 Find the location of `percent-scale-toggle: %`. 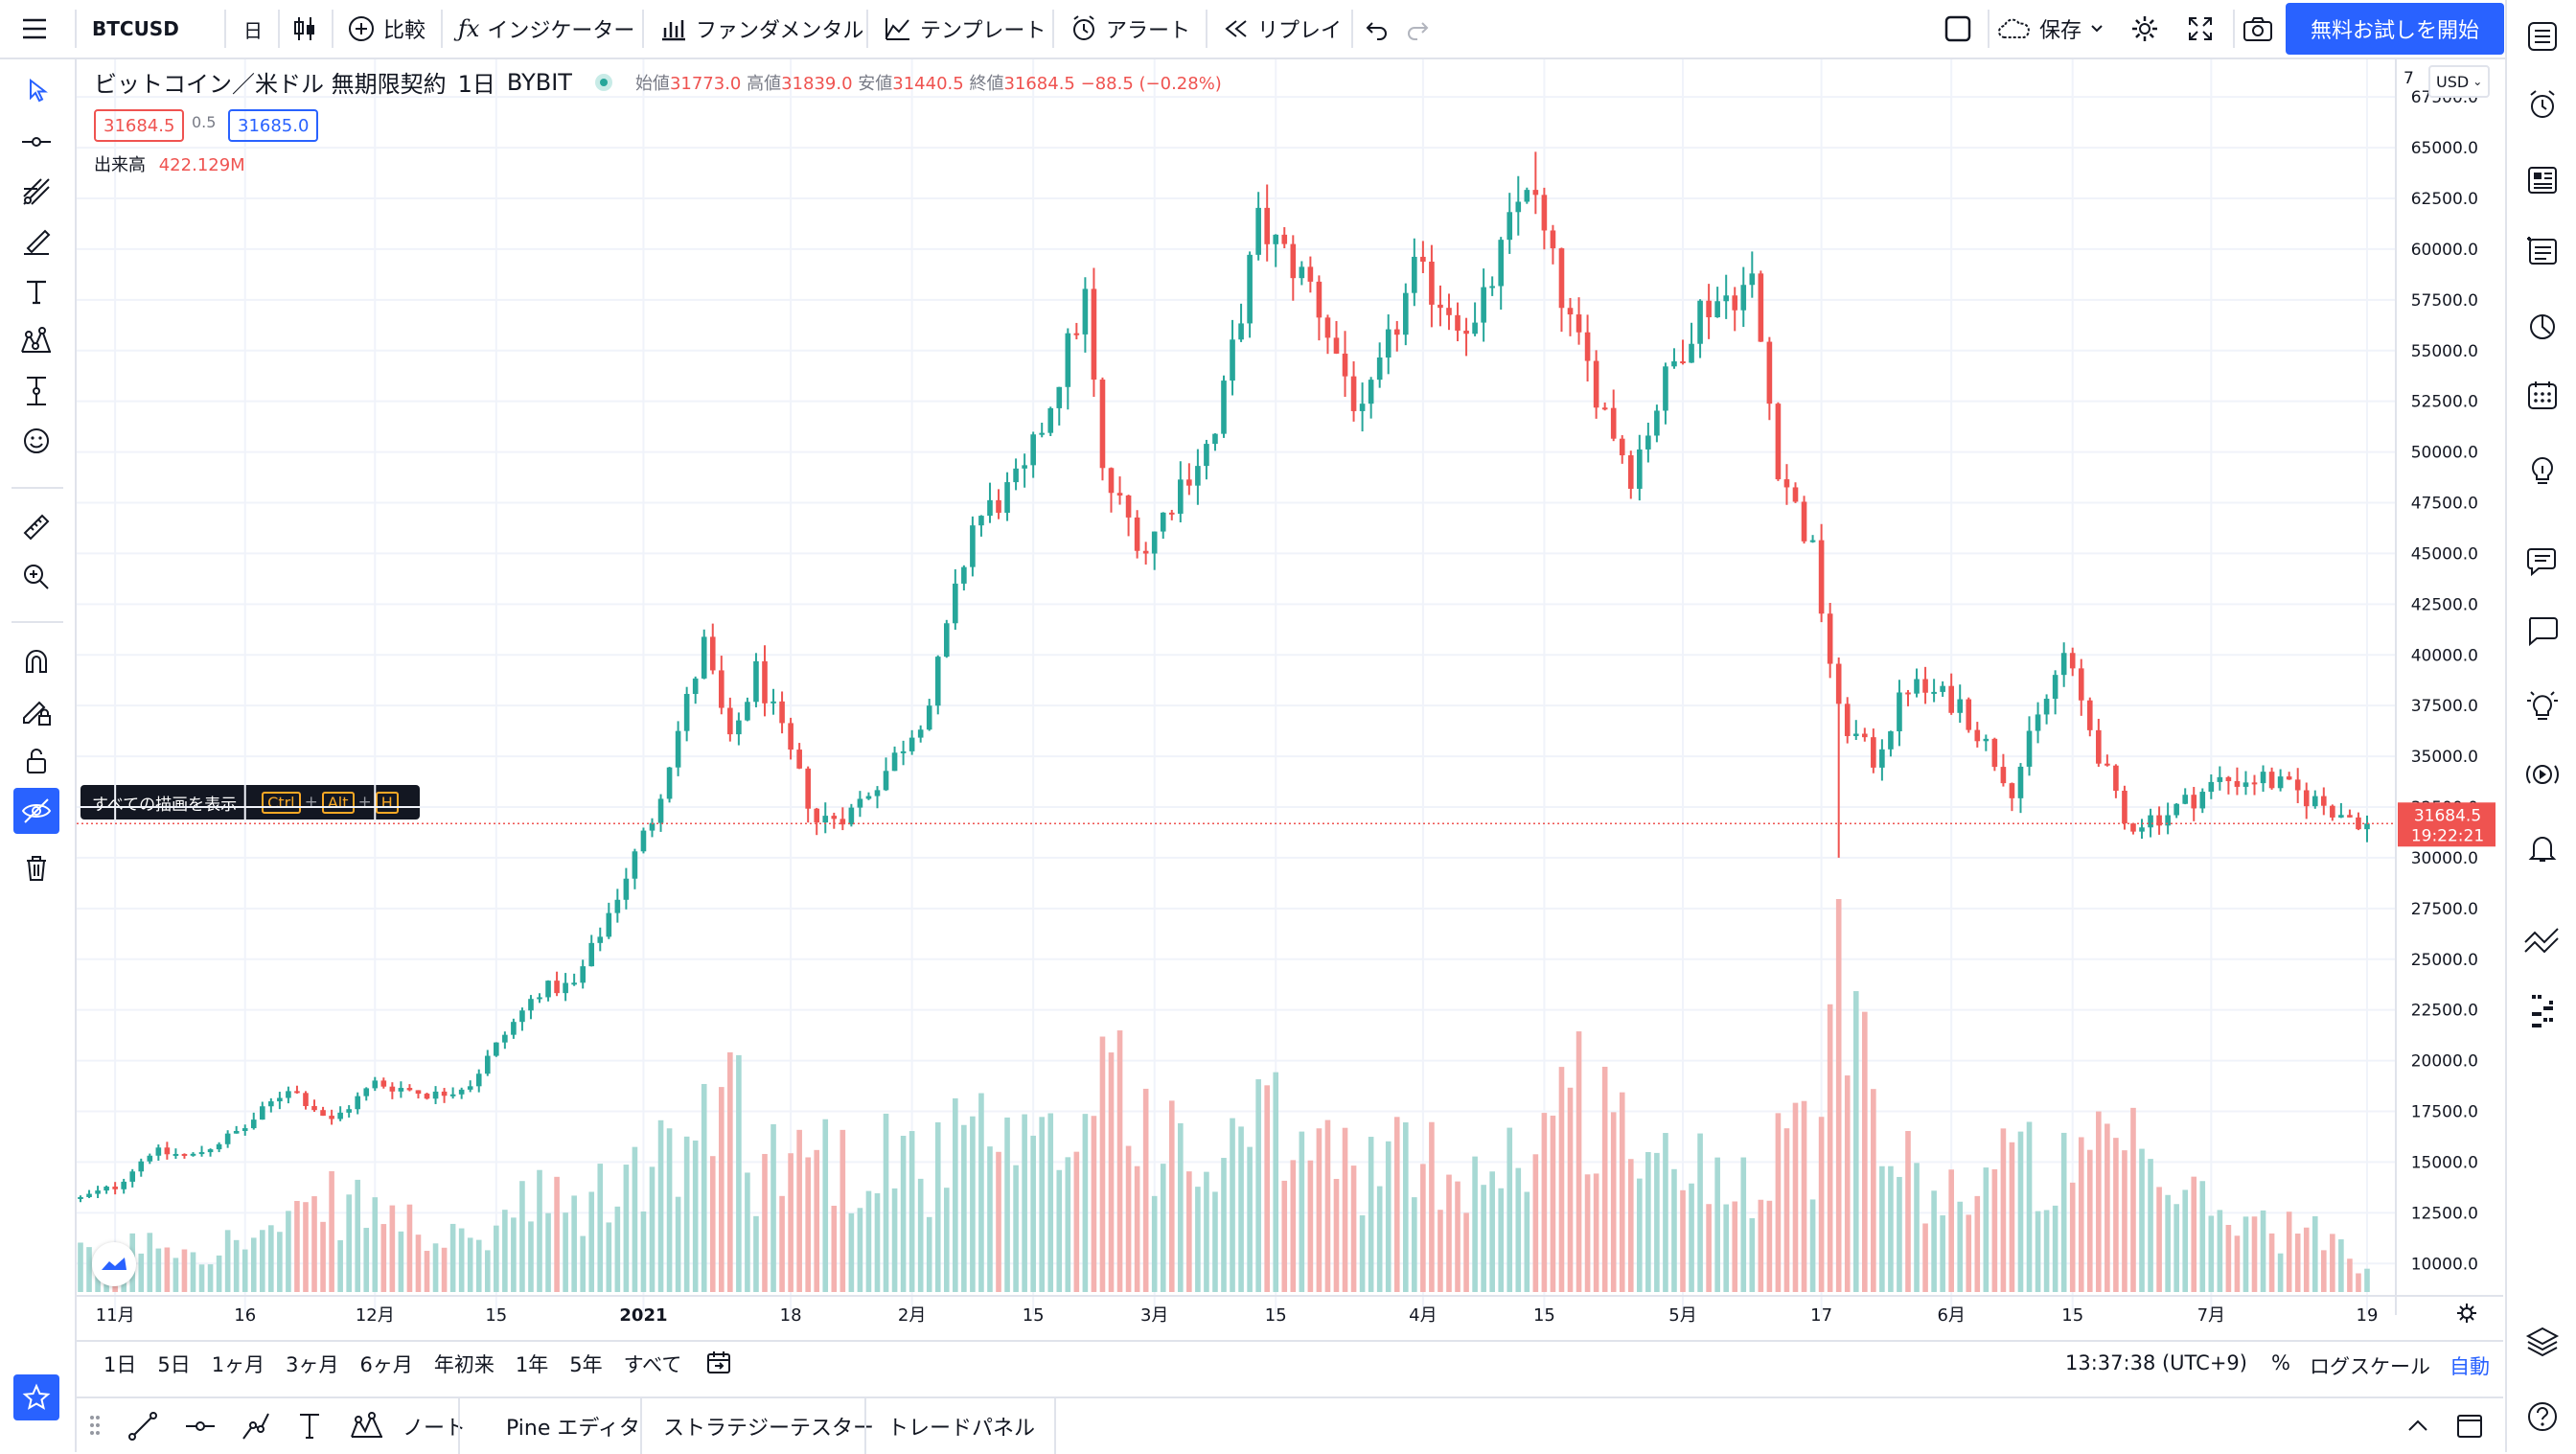

percent-scale-toggle: % is located at coordinates (2280, 1363).